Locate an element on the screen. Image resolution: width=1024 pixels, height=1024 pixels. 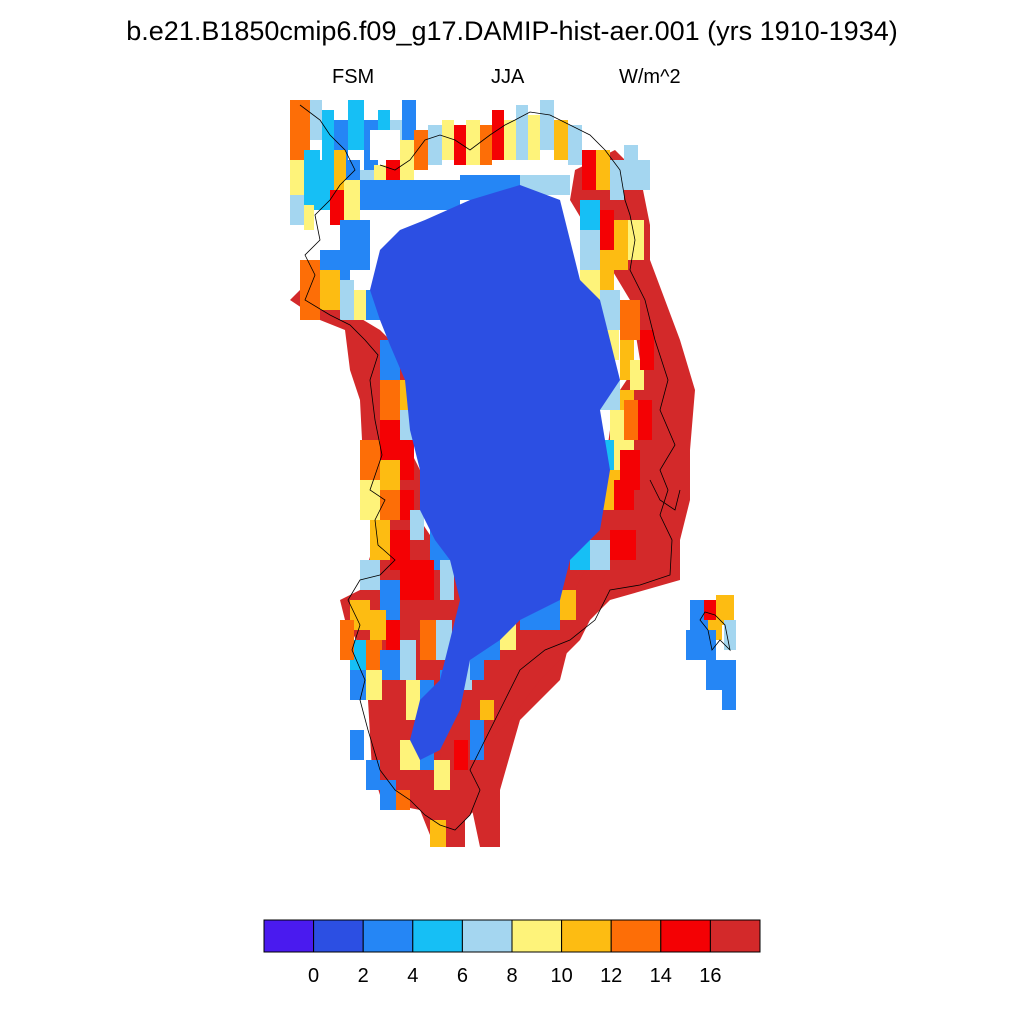
map-blank-cell is located at coordinates (385, 145).